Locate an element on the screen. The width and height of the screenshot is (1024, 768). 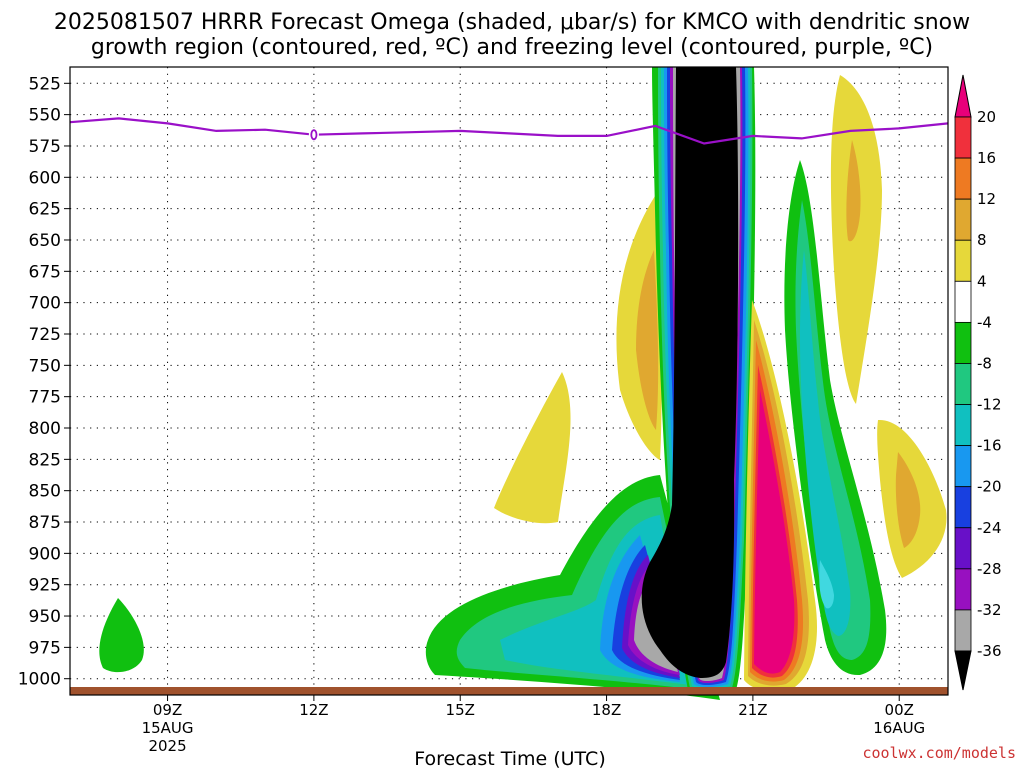
y-tick-label: 600 is located at coordinates (45, 178).